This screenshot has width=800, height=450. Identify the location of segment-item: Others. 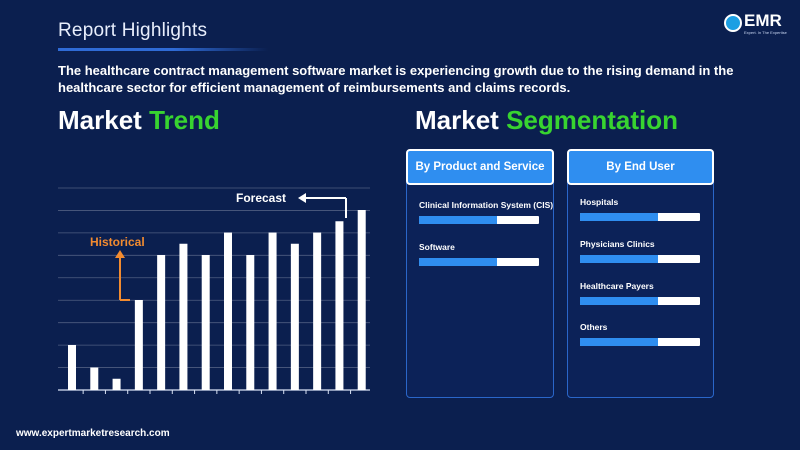
(640, 334).